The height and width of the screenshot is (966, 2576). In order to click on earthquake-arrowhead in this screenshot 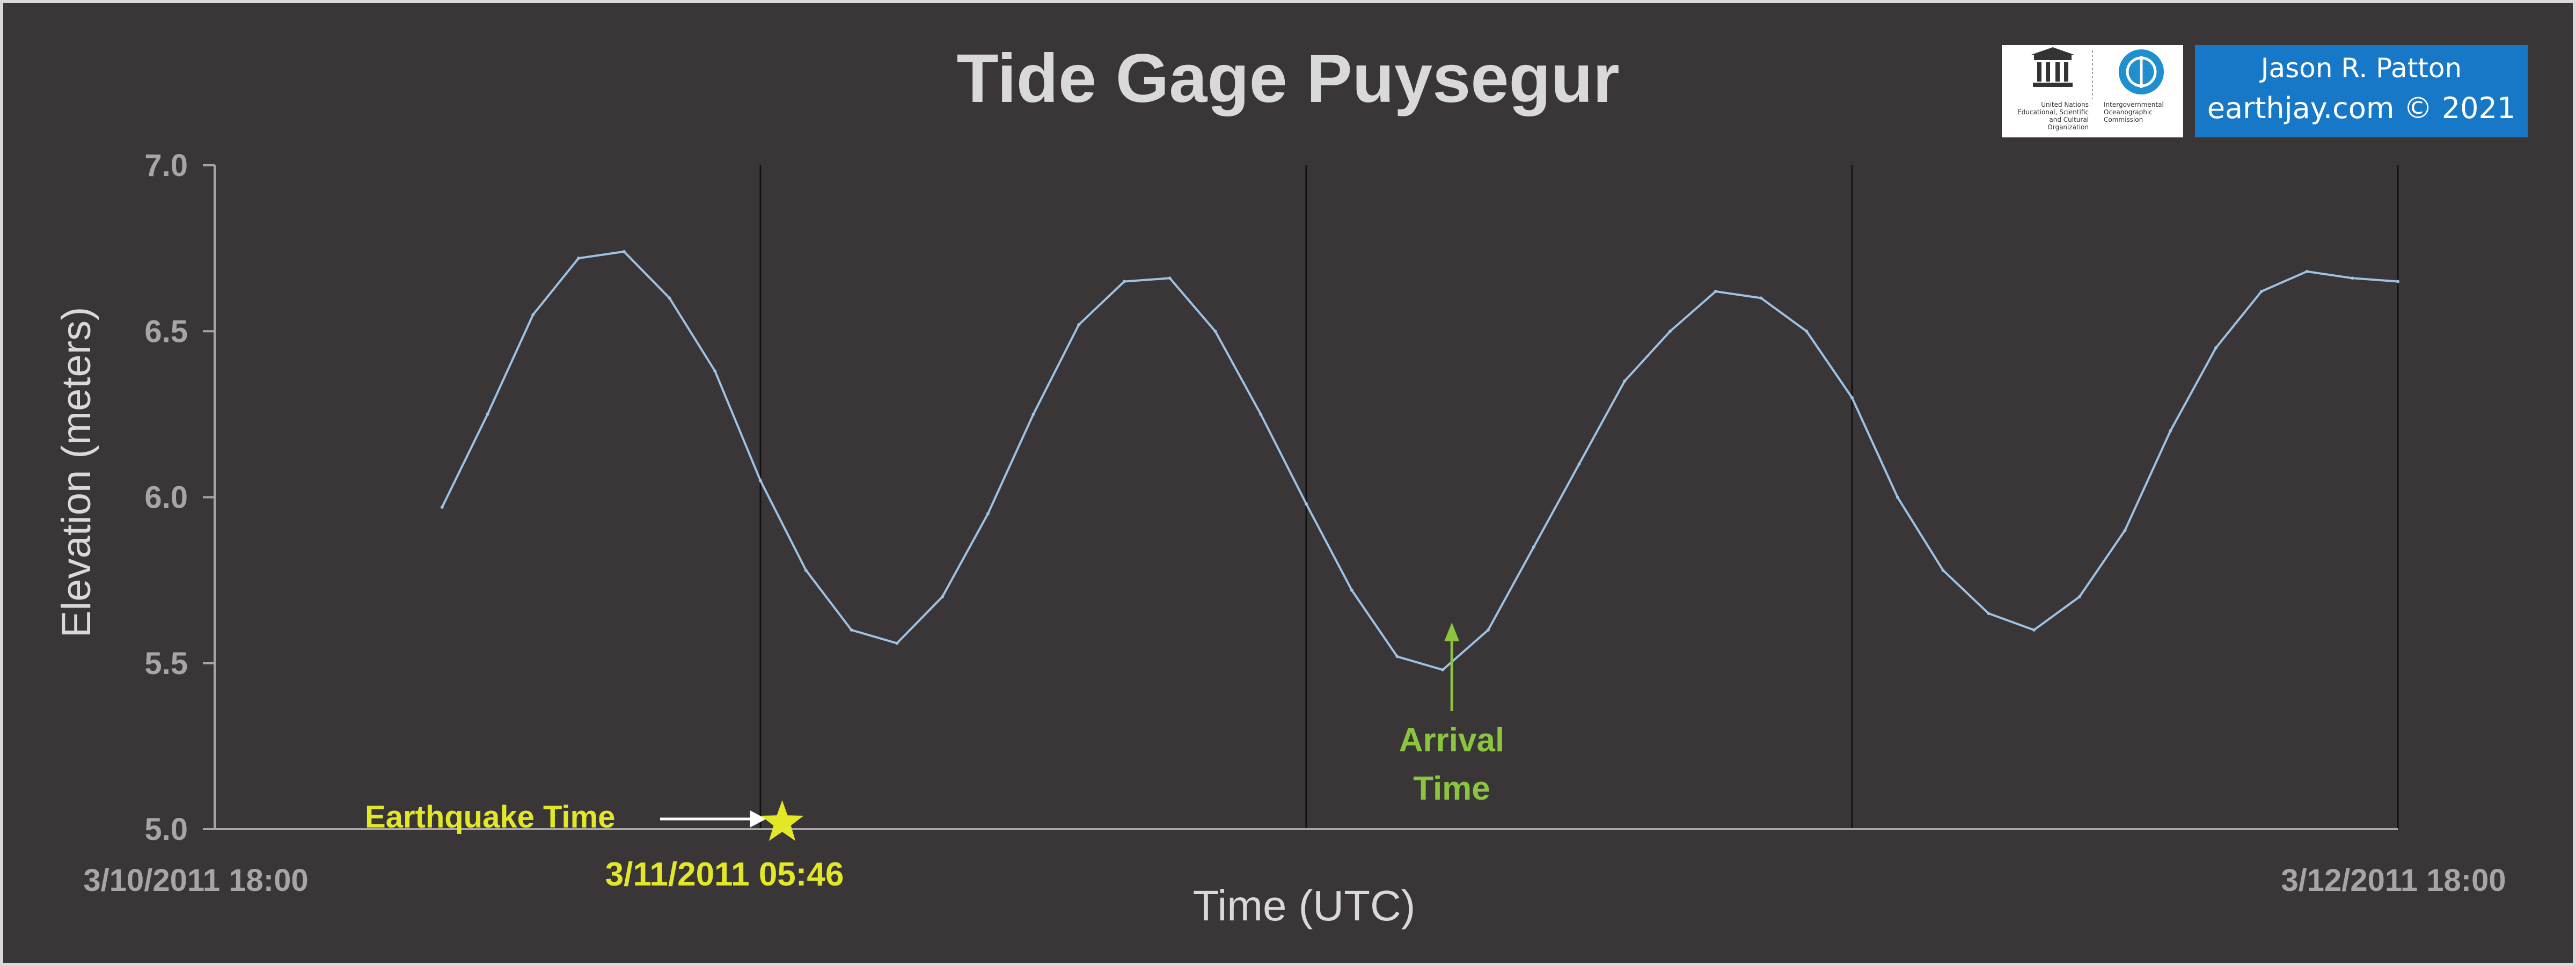, I will do `click(758, 819)`.